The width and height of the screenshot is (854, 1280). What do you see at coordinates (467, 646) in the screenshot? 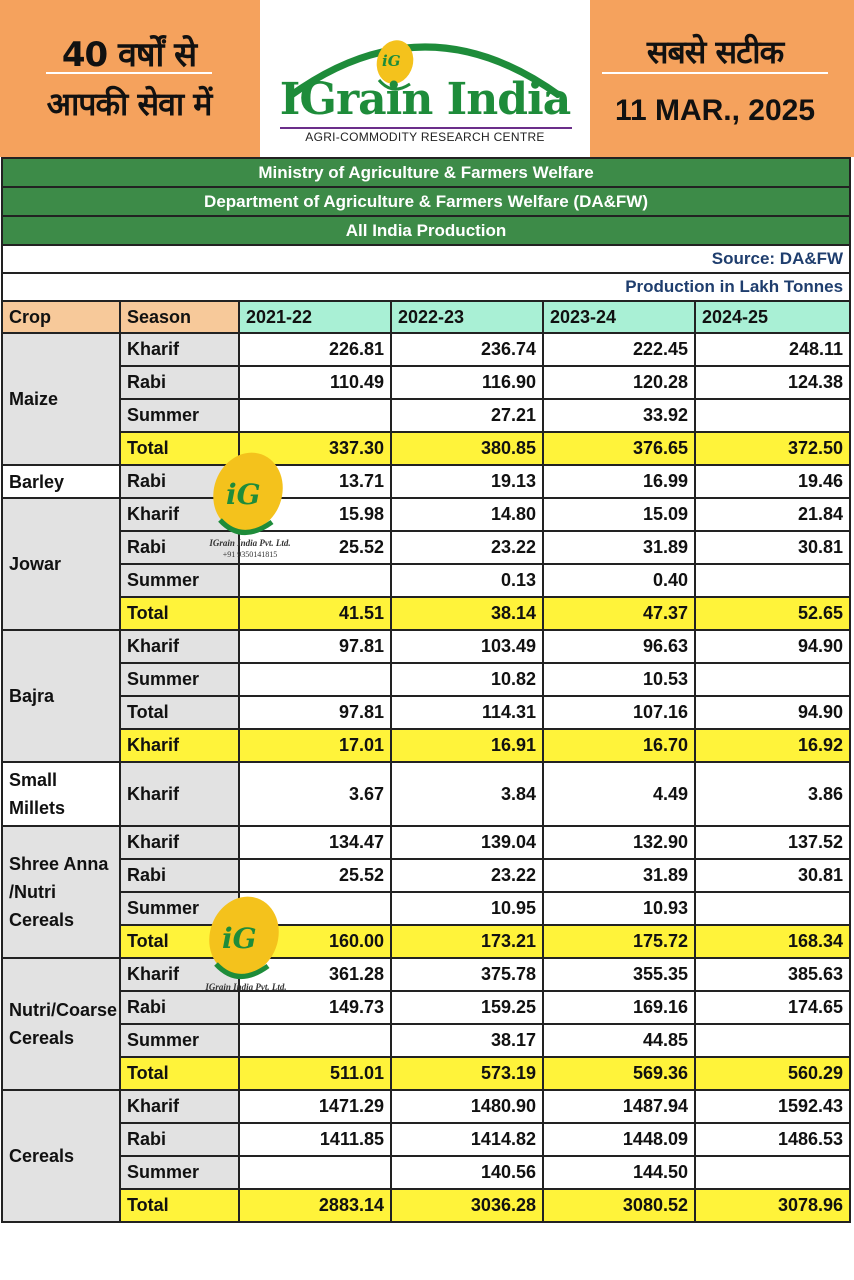
I see `value-cell: 103.49` at bounding box center [467, 646].